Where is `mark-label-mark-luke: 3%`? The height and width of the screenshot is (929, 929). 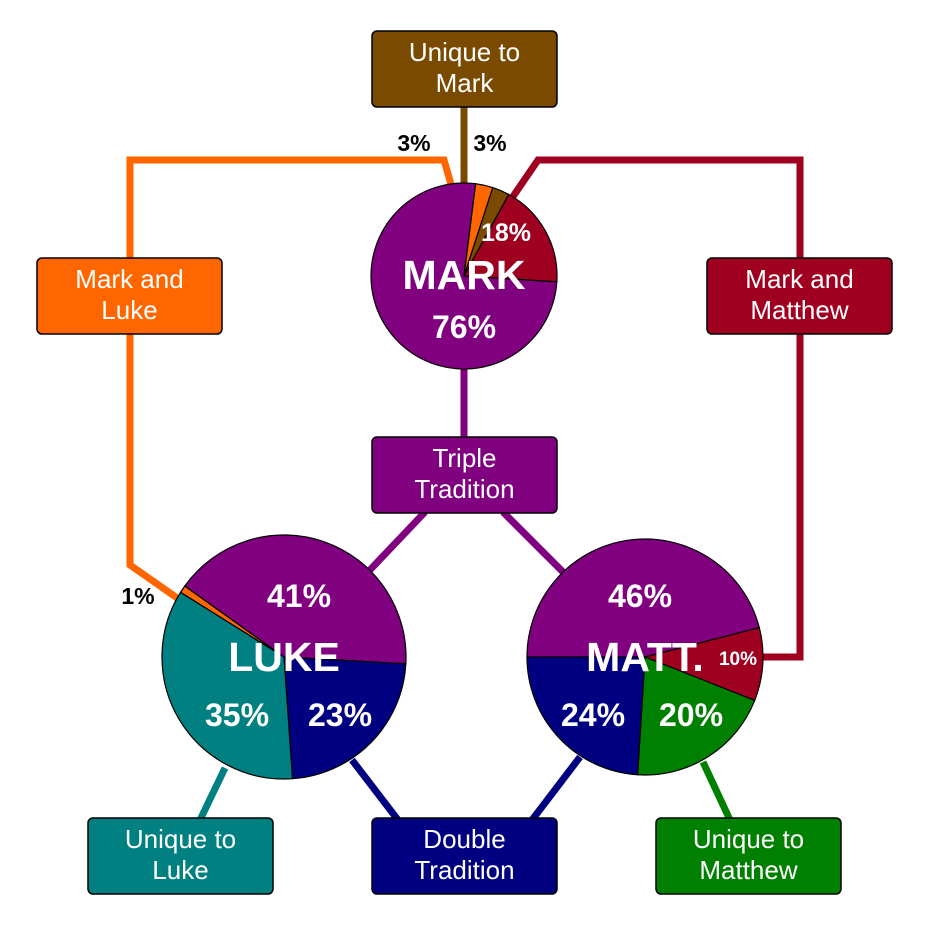
mark-label-mark-luke: 3% is located at coordinates (413, 143).